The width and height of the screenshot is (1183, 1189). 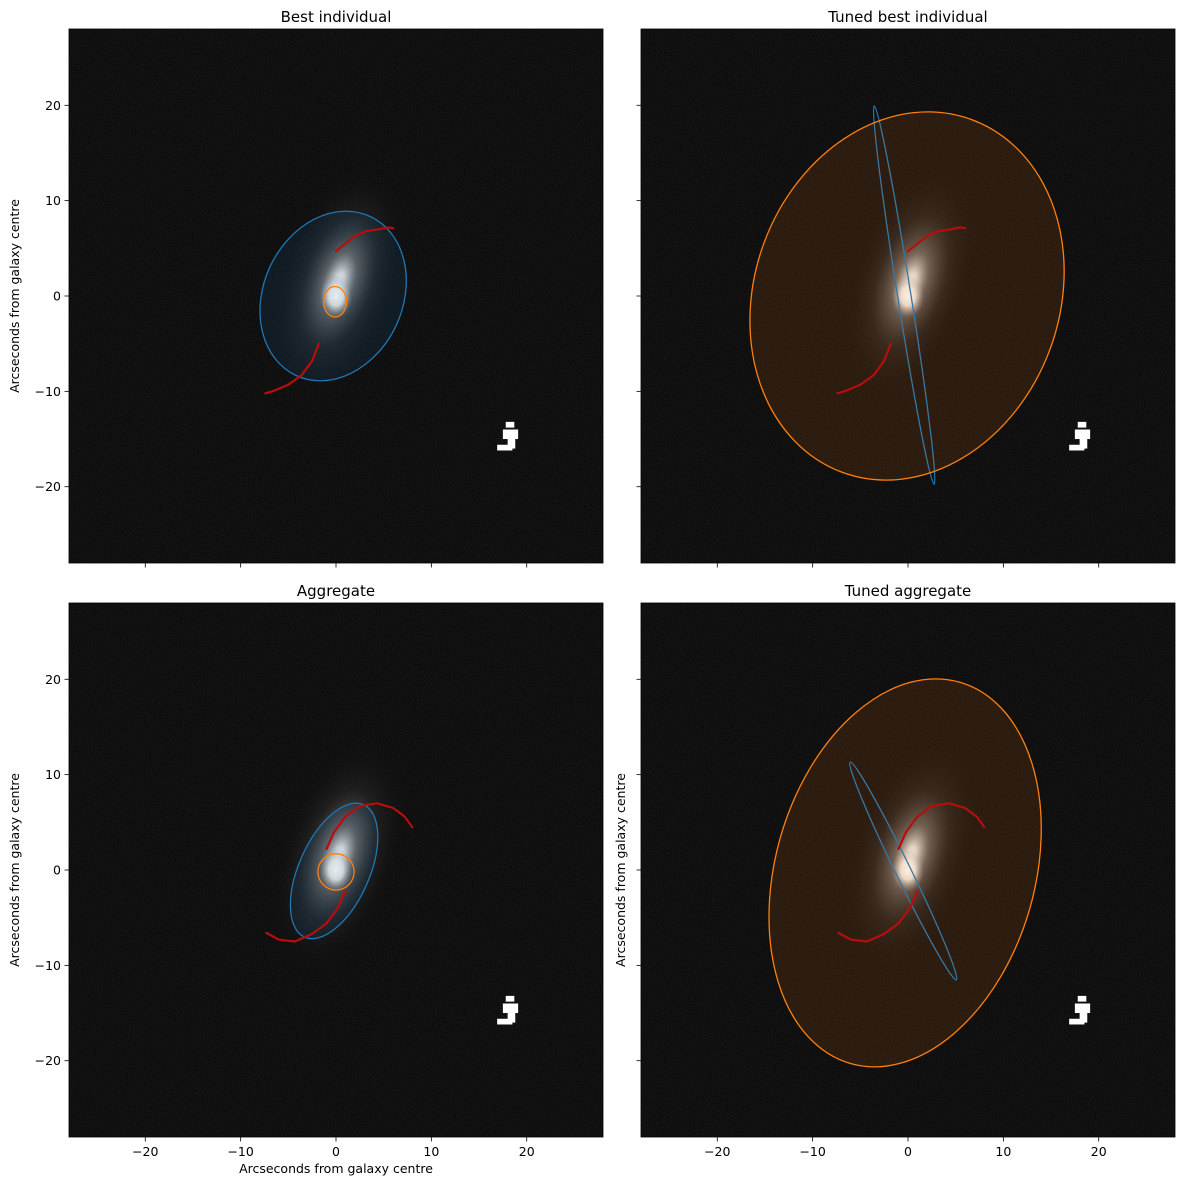 I want to click on x-axis-label: Arcseconds from galaxy centre, so click(x=336, y=1168).